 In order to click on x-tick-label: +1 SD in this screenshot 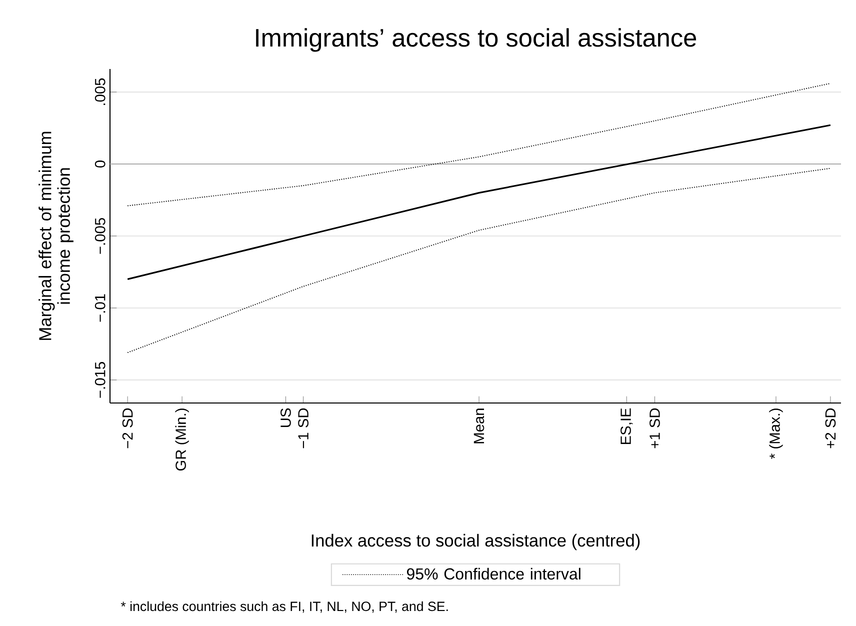, I will do `click(655, 428)`.